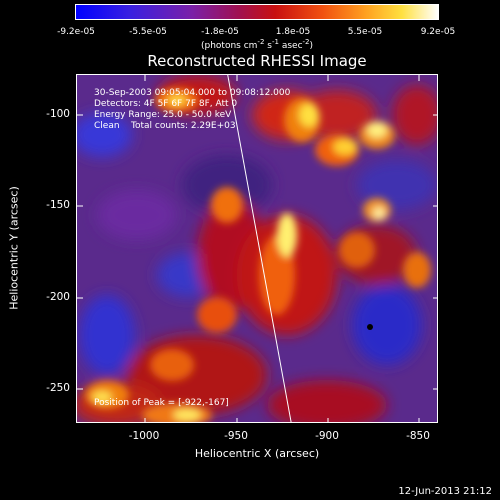 The width and height of the screenshot is (500, 500). I want to click on colorbar-tick-label: -5.5e-05, so click(148, 32).